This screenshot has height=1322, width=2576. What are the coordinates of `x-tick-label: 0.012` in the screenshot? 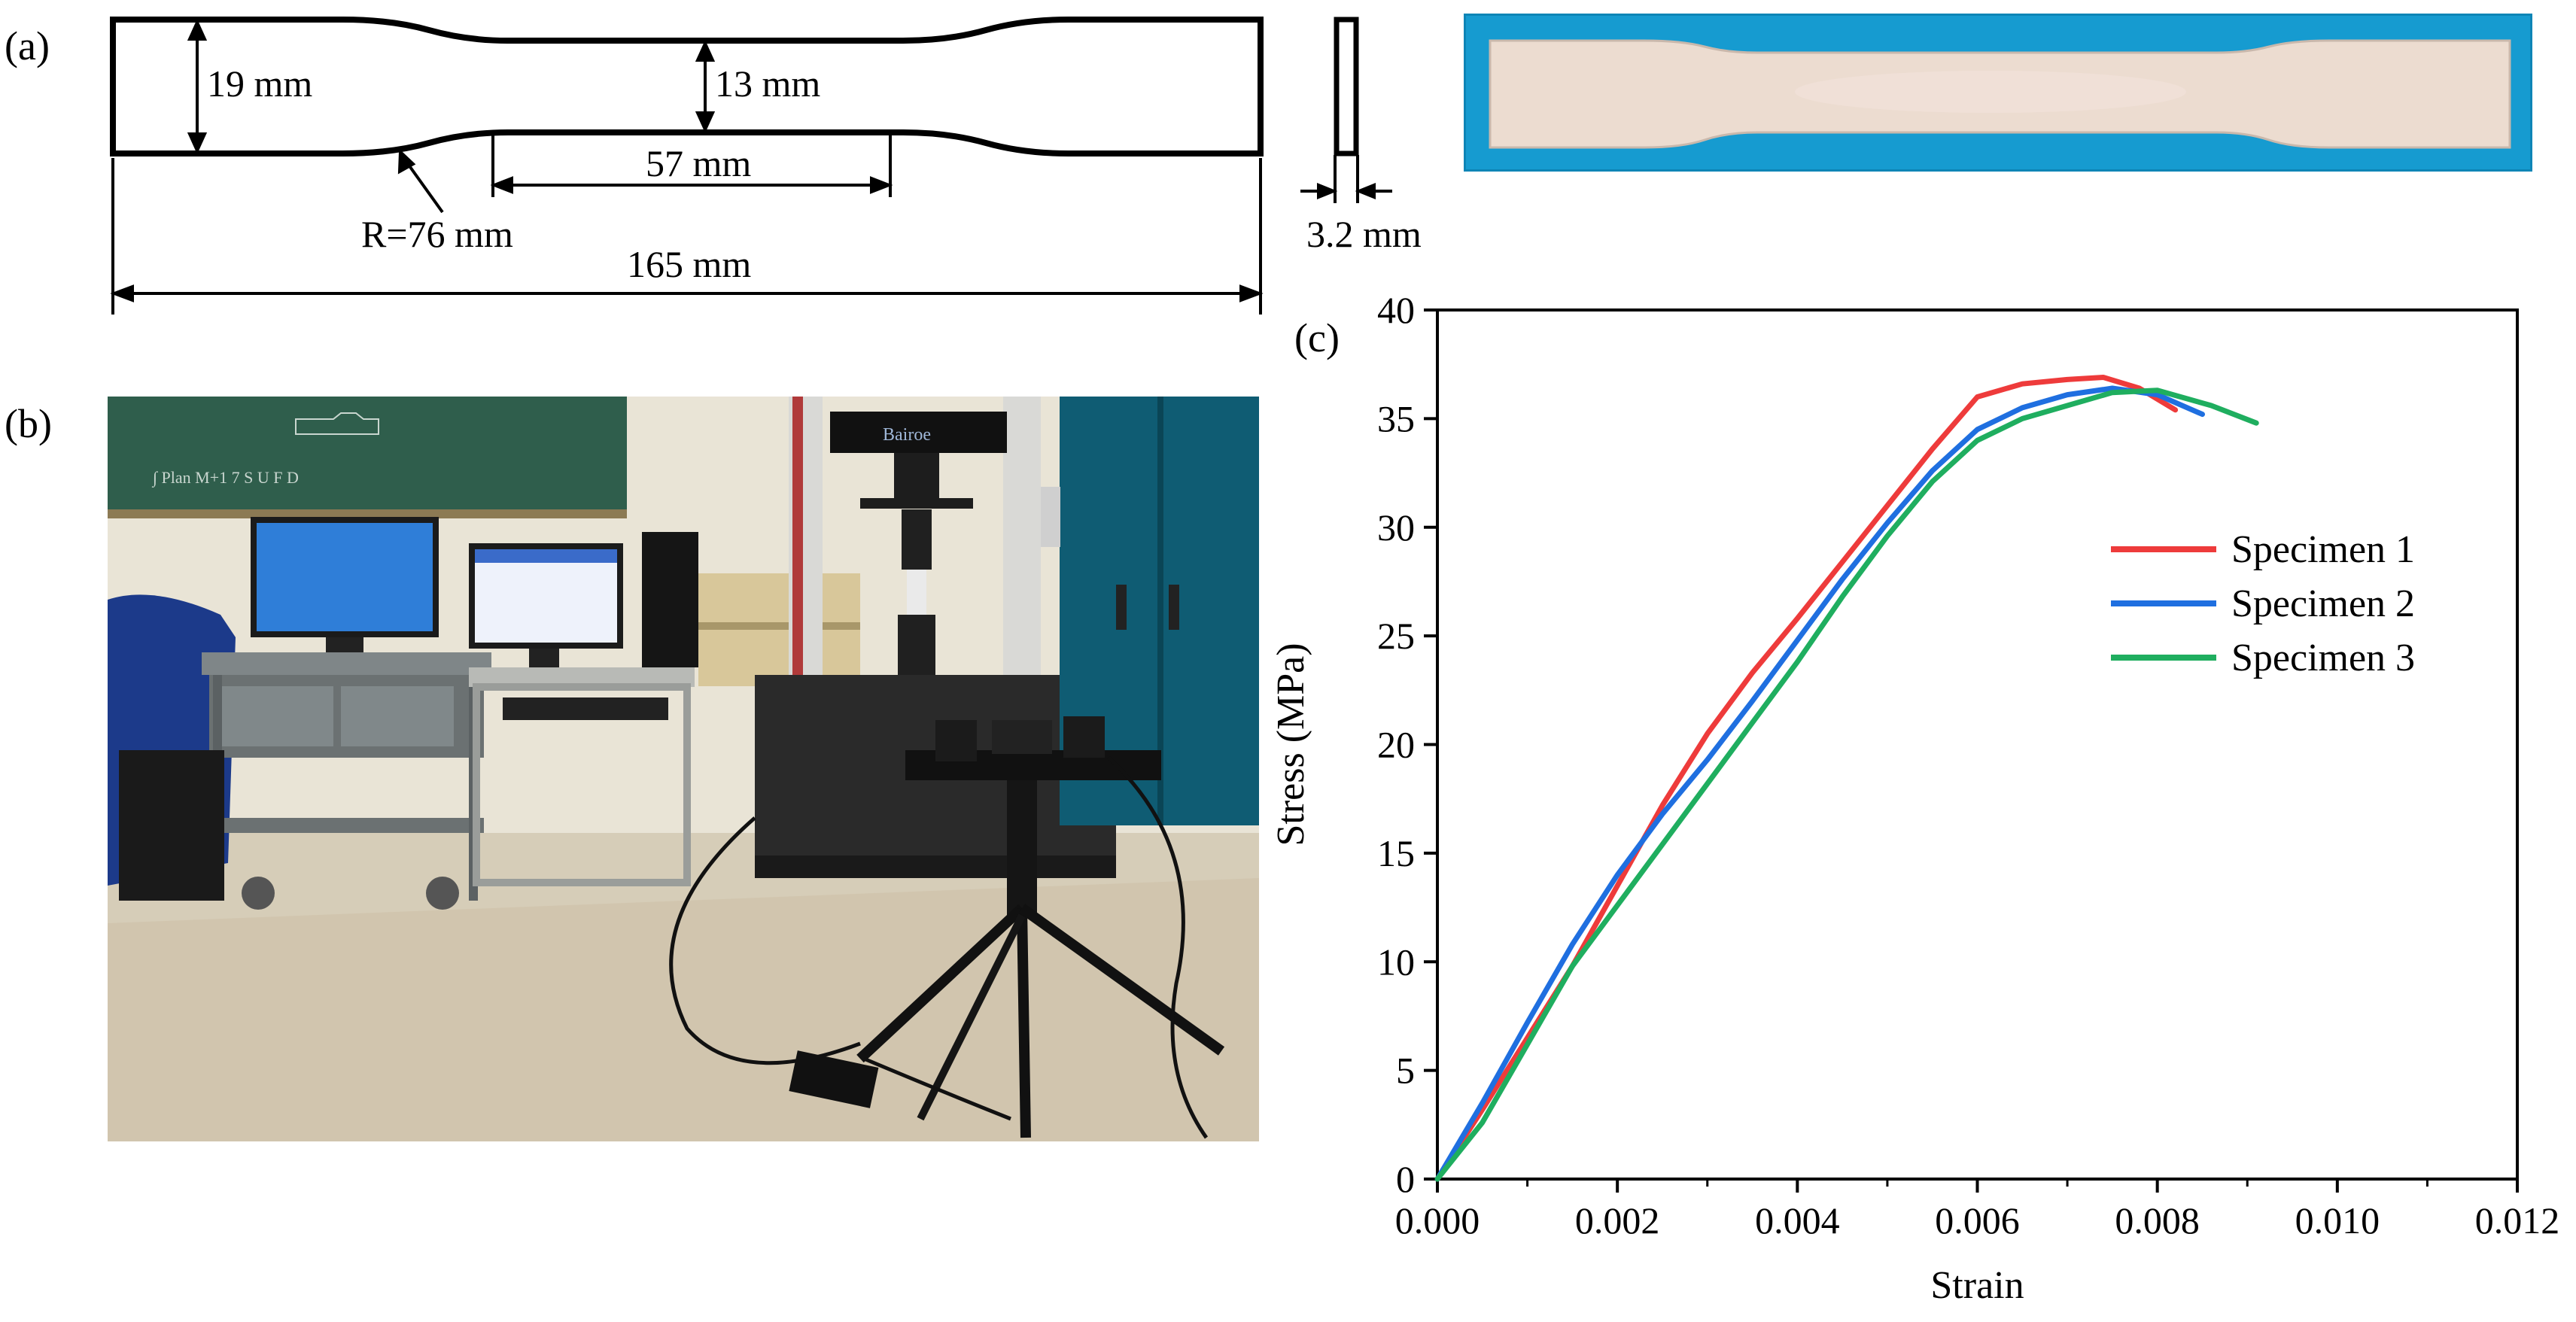 It's located at (2517, 1220).